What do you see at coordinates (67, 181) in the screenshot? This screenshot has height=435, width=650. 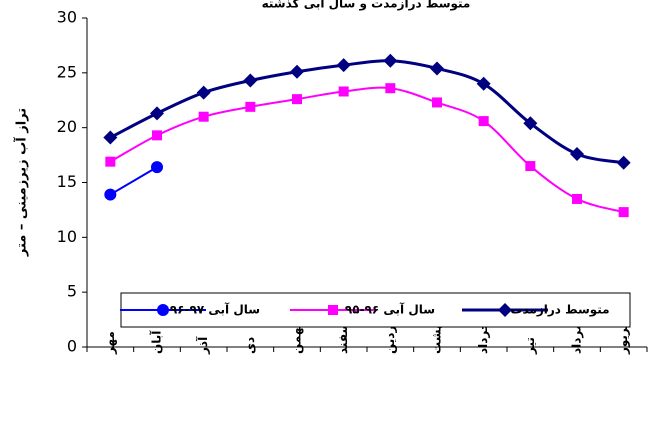 I see `y-tick-label: 15` at bounding box center [67, 181].